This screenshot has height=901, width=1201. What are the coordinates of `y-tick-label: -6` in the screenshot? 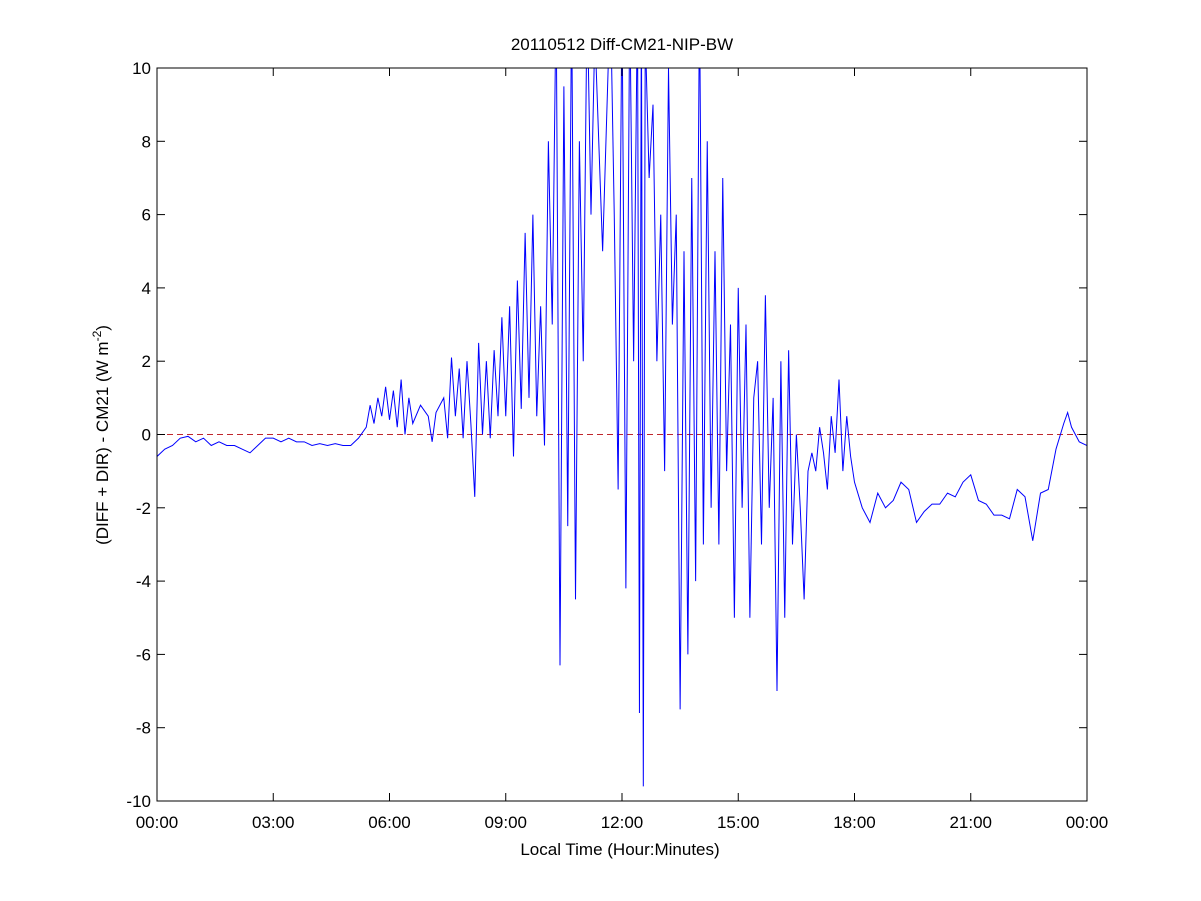 It's located at (143, 654).